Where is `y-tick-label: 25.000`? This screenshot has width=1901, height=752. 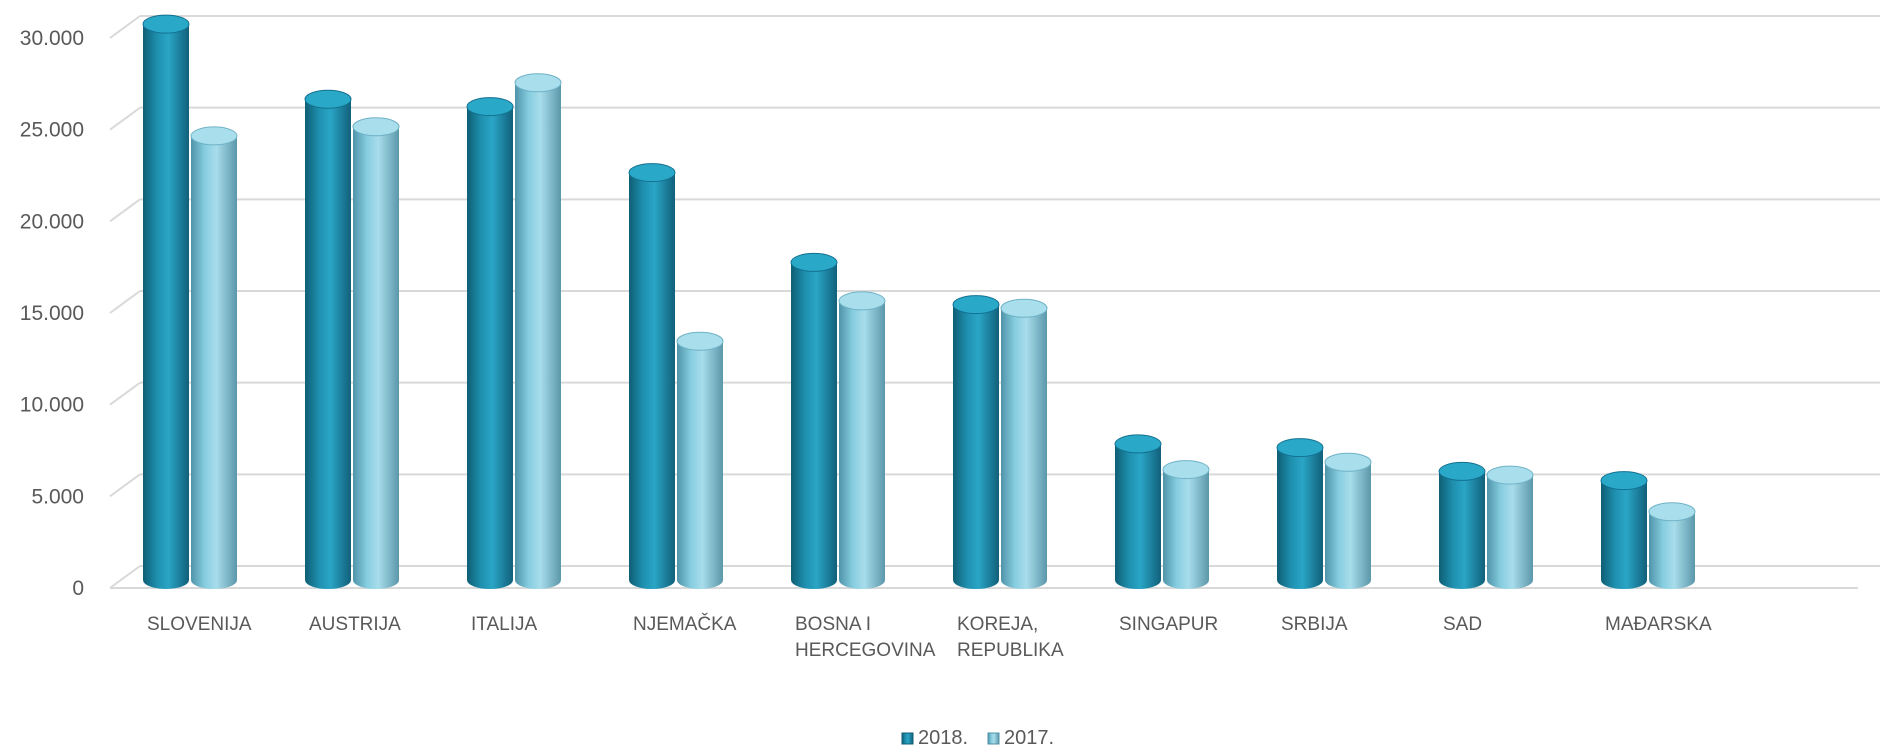
y-tick-label: 25.000 is located at coordinates (52, 130).